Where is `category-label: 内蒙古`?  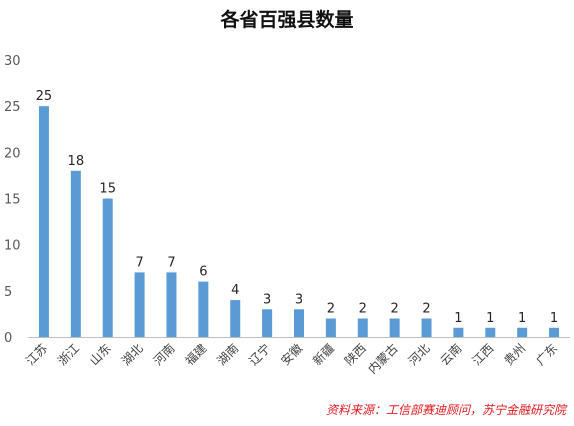
category-label: 内蒙古 is located at coordinates (383, 359).